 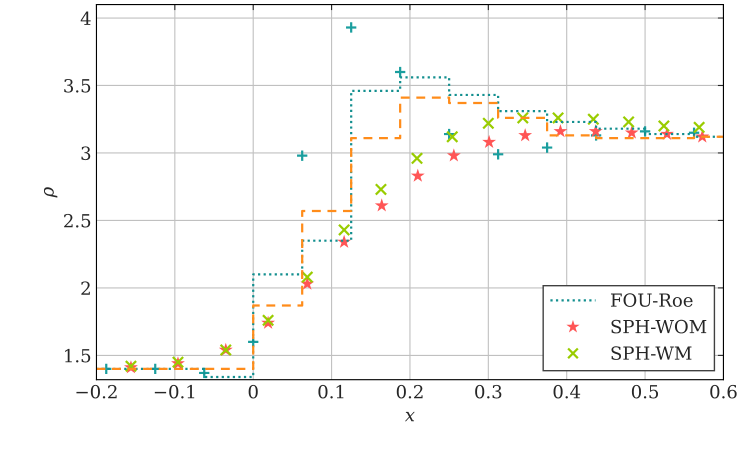 I want to click on x-tick-label: 0.6, so click(x=723, y=391).